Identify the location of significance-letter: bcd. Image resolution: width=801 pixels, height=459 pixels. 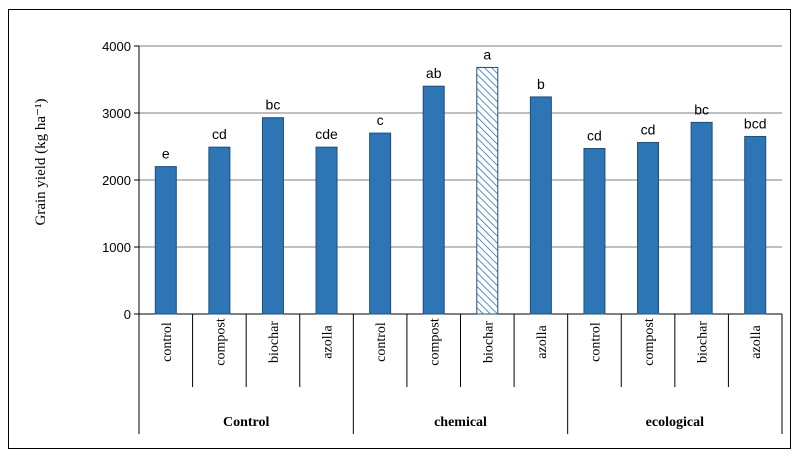
(755, 123).